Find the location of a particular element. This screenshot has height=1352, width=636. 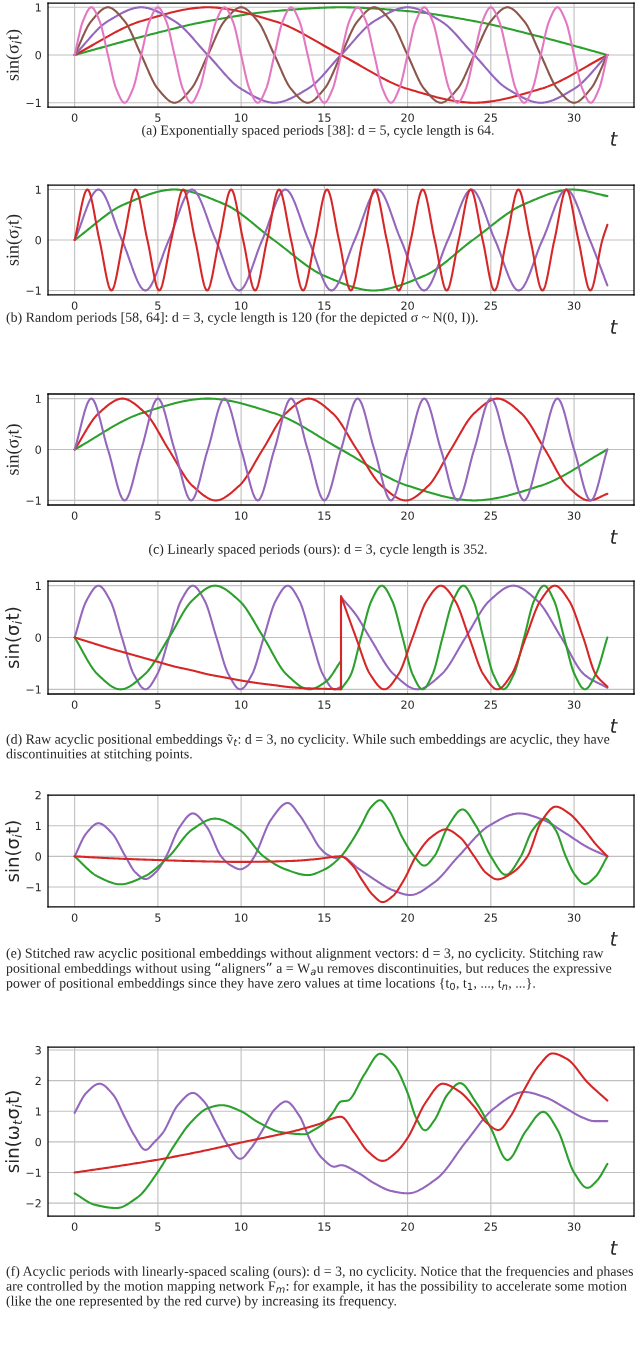

y-tick-label: −2 is located at coordinates (33, 1203).